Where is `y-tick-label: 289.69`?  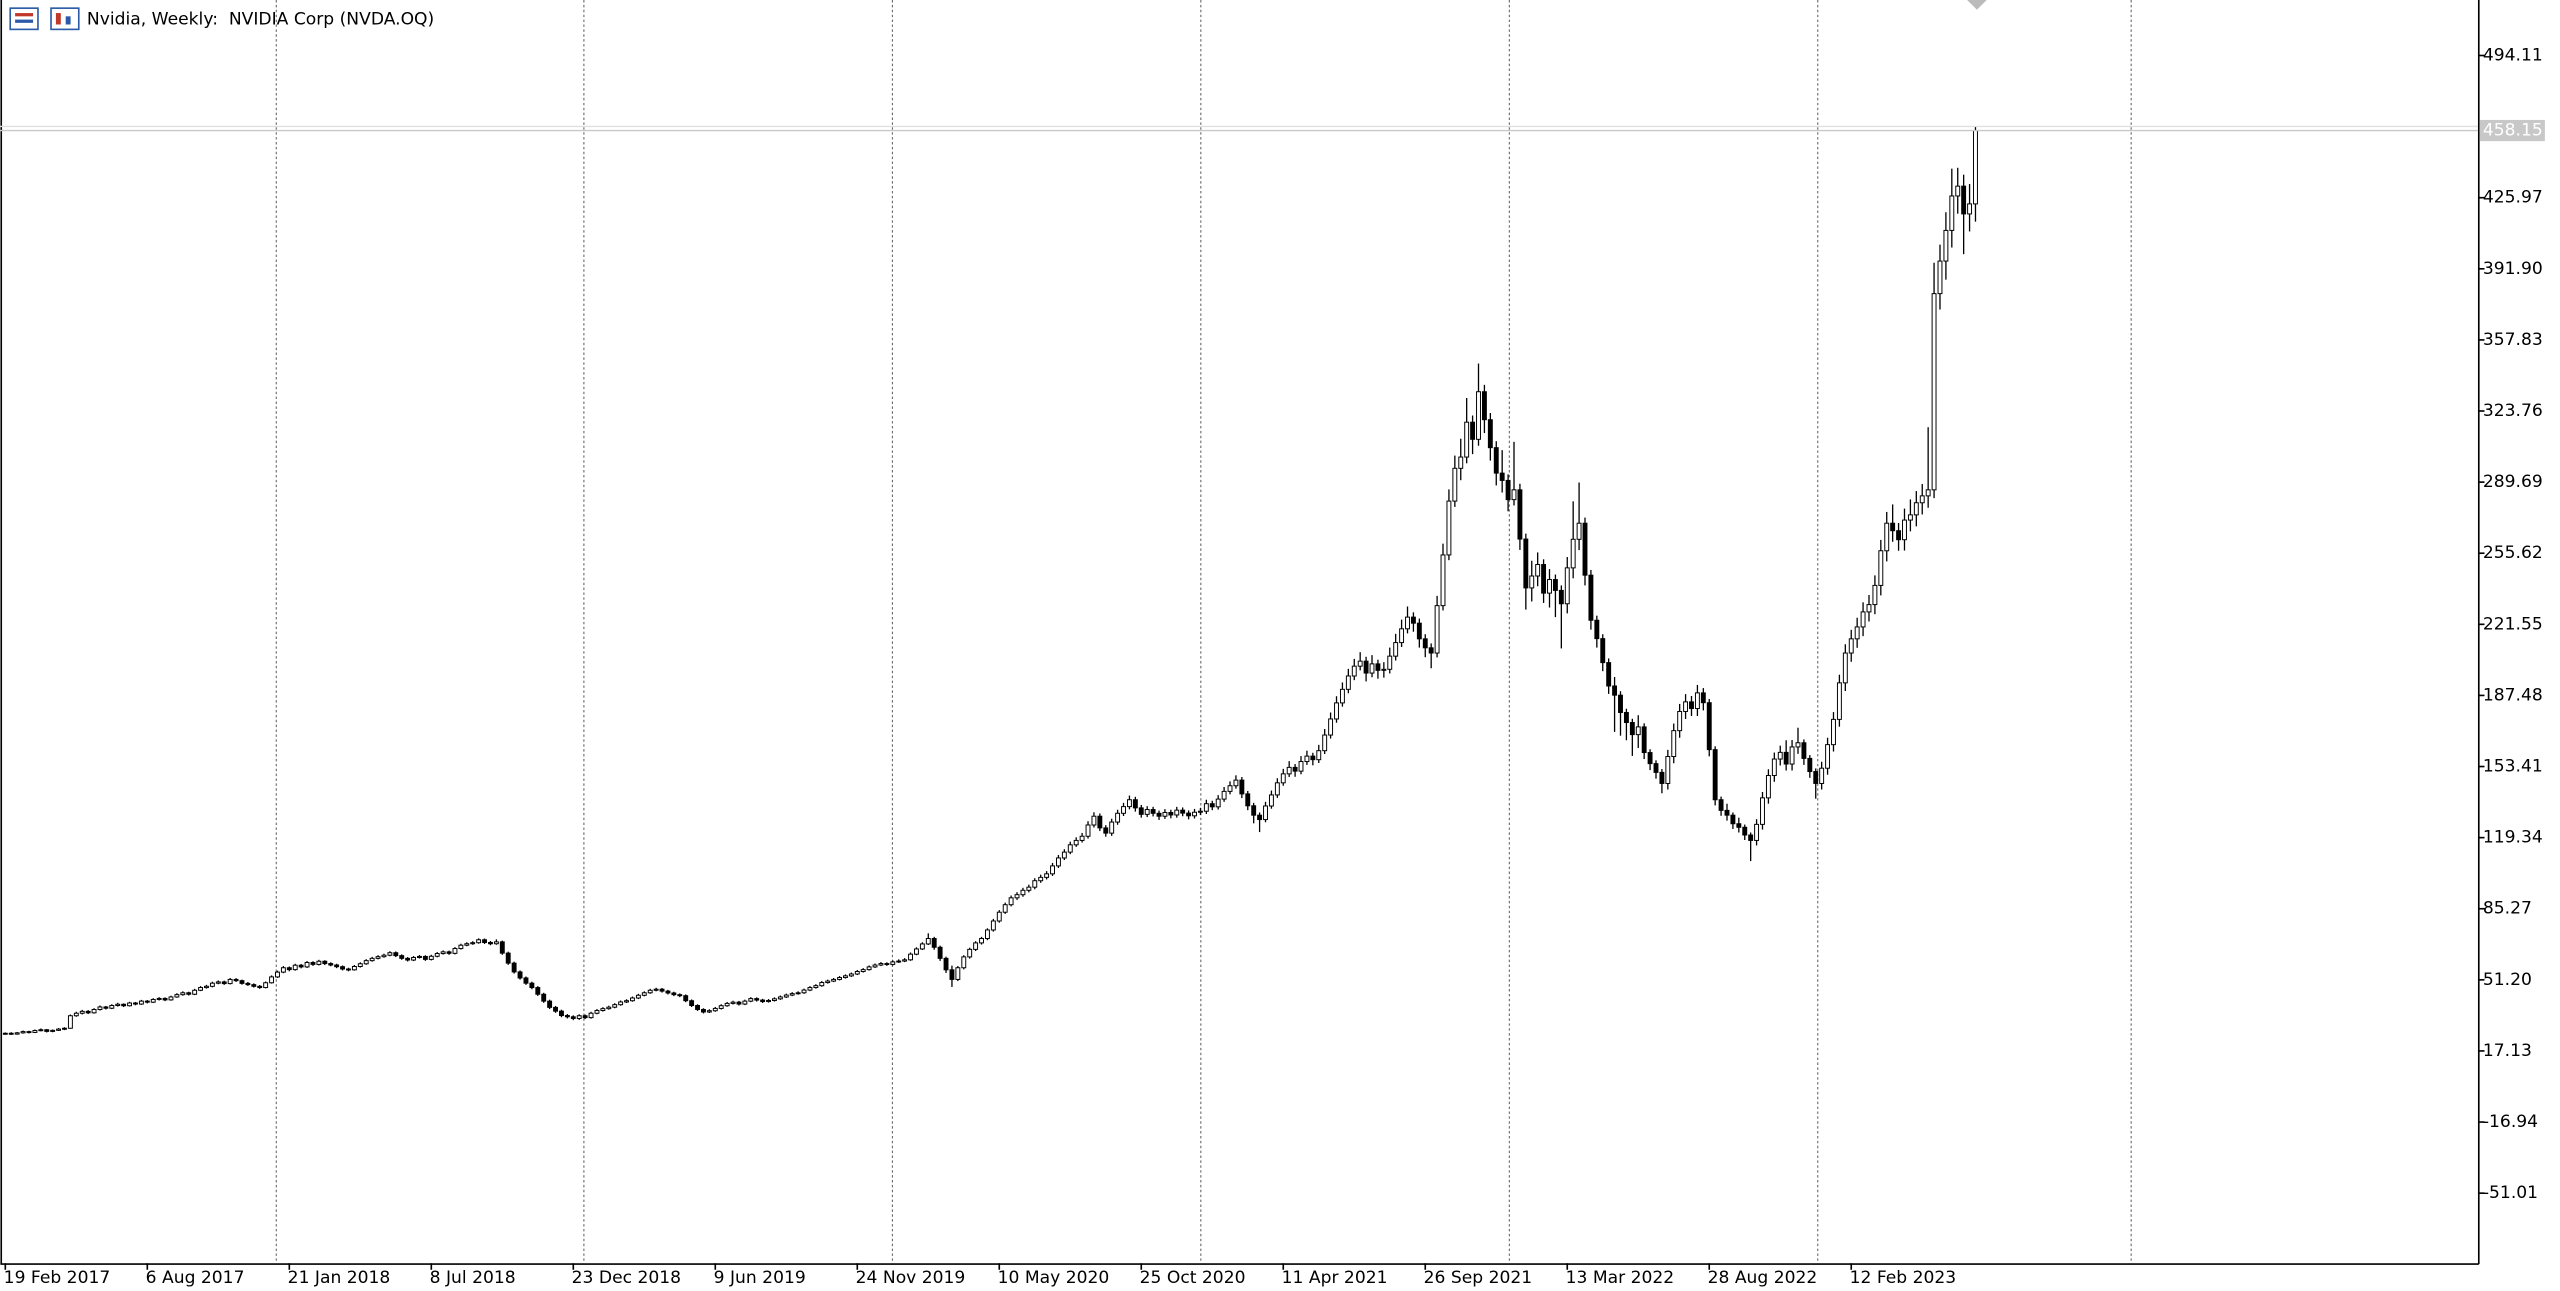 y-tick-label: 289.69 is located at coordinates (2513, 482).